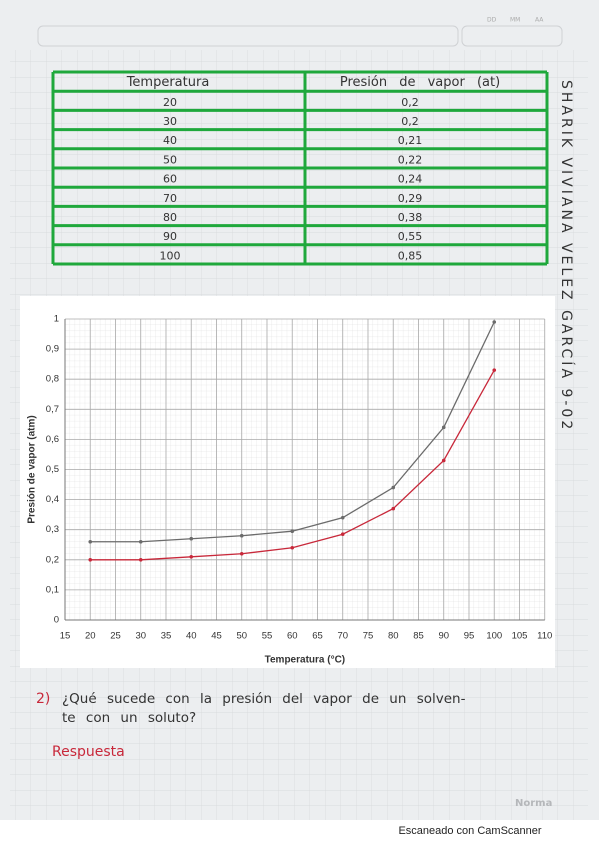 This screenshot has height=848, width=599. Describe the element at coordinates (216, 636) in the screenshot. I see `x-tick-label: 45` at that location.